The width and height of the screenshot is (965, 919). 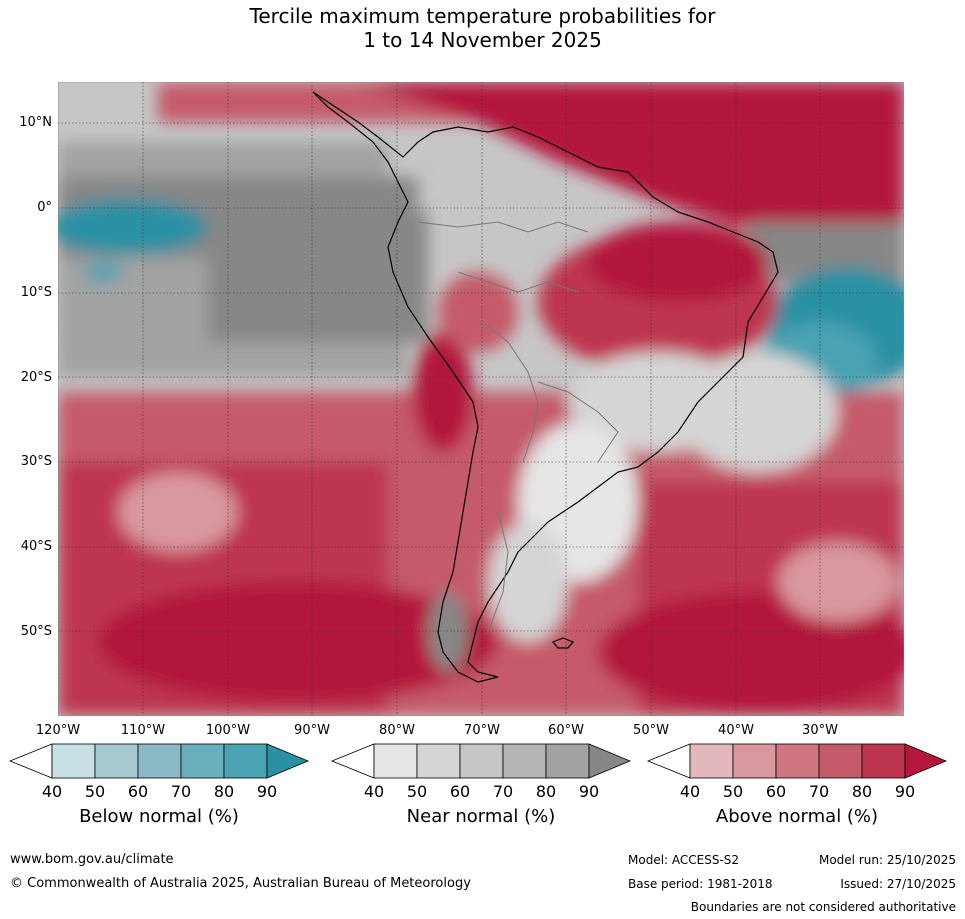 I want to click on lon-label-30w: 30°W, so click(x=820, y=730).